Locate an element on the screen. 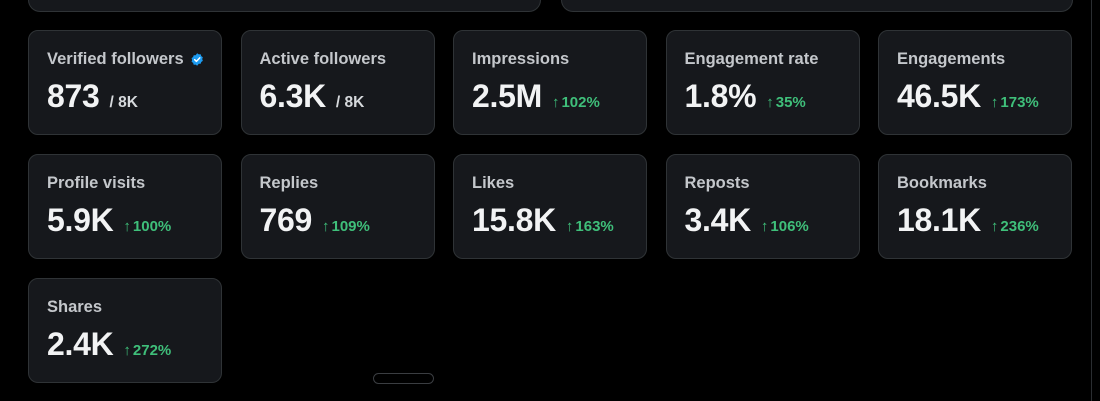 This screenshot has width=1100, height=401. metric-card-shares: Shares 2.4K ↑ 272% is located at coordinates (125, 330).